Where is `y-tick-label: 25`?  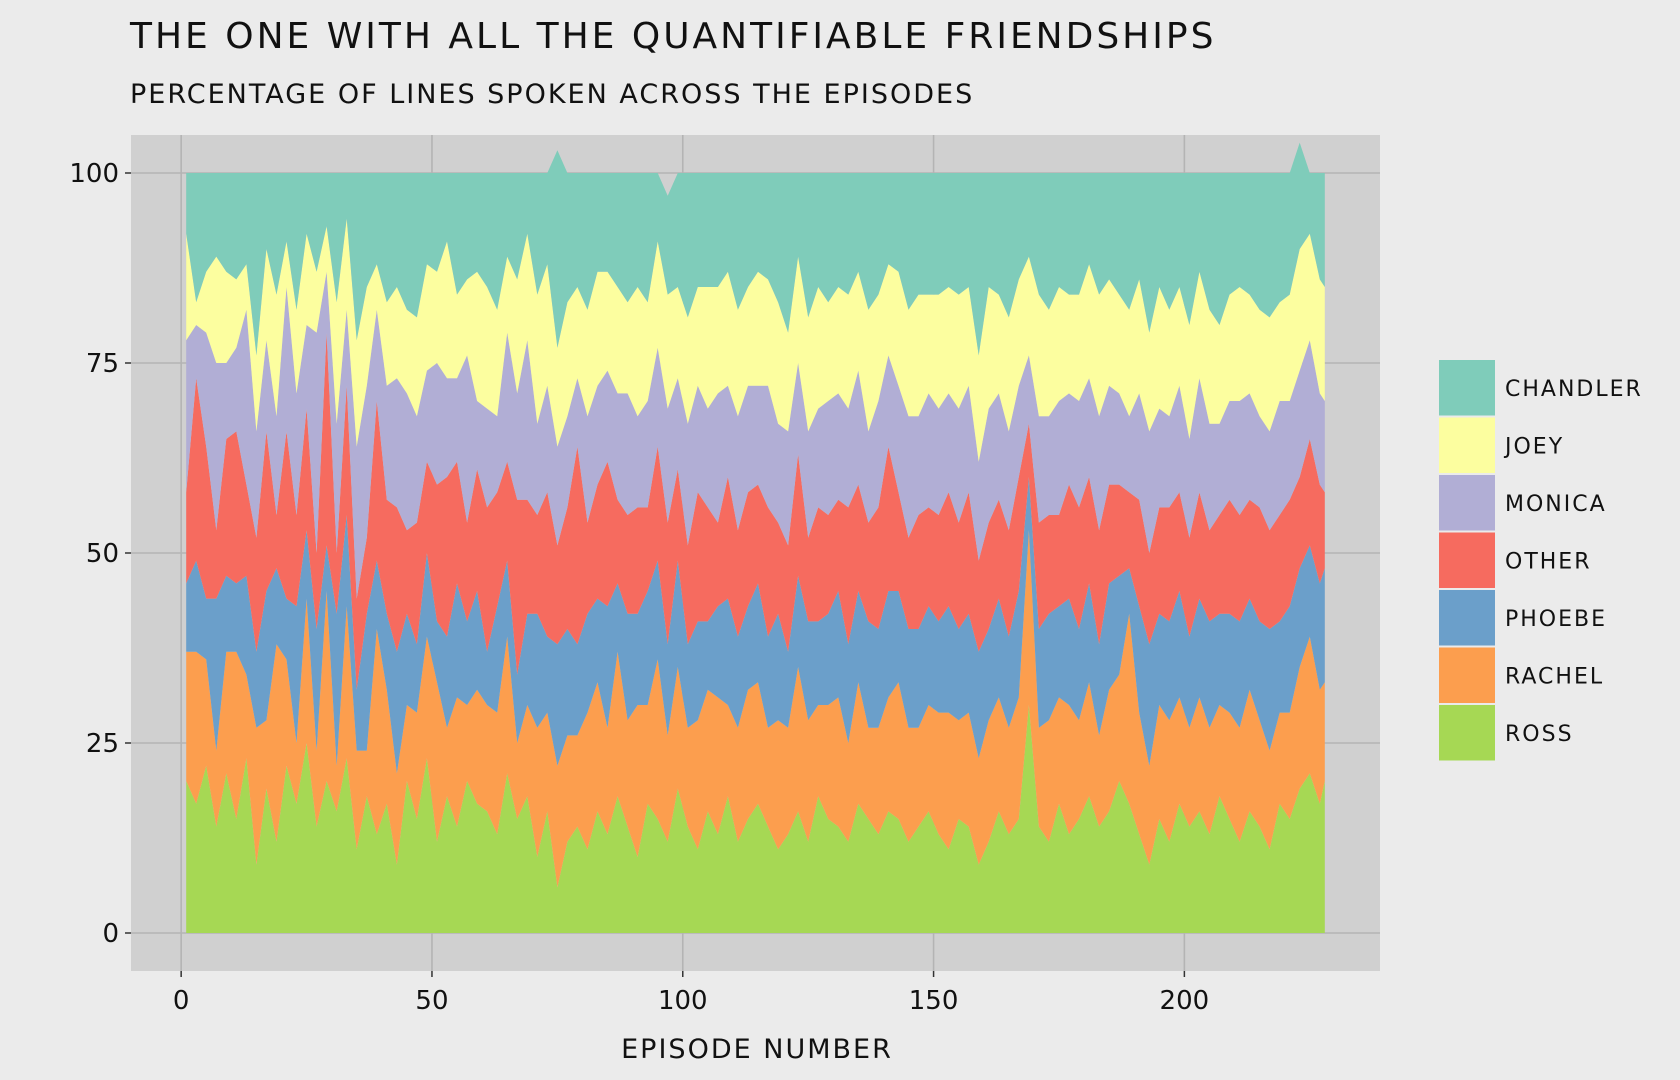 y-tick-label: 25 is located at coordinates (102, 744).